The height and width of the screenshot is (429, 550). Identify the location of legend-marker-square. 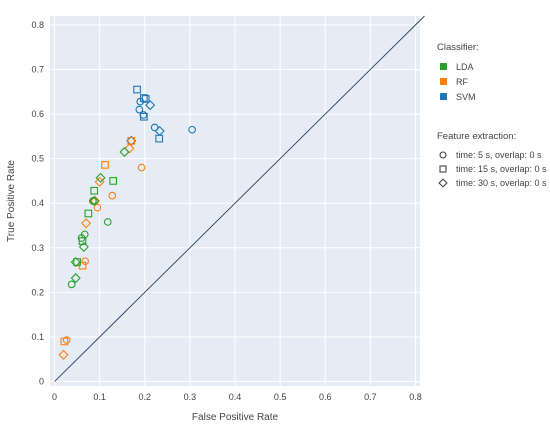
(443, 169).